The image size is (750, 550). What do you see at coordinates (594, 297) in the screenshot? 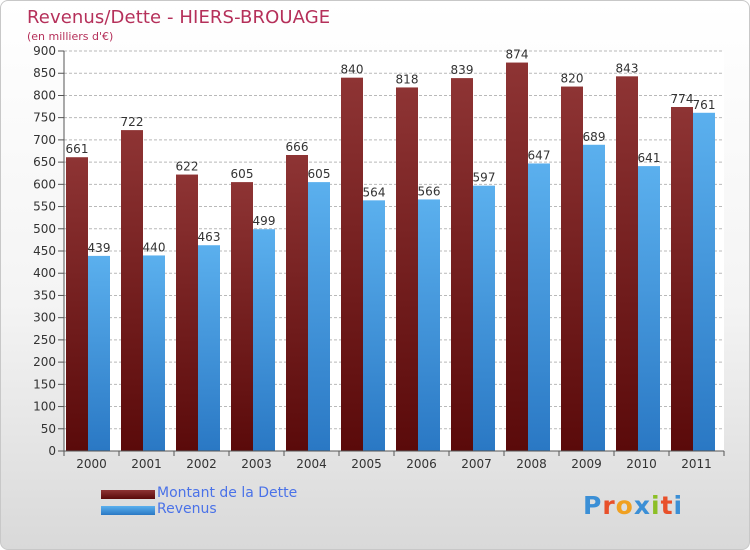
I see `bar-revenus-2009` at bounding box center [594, 297].